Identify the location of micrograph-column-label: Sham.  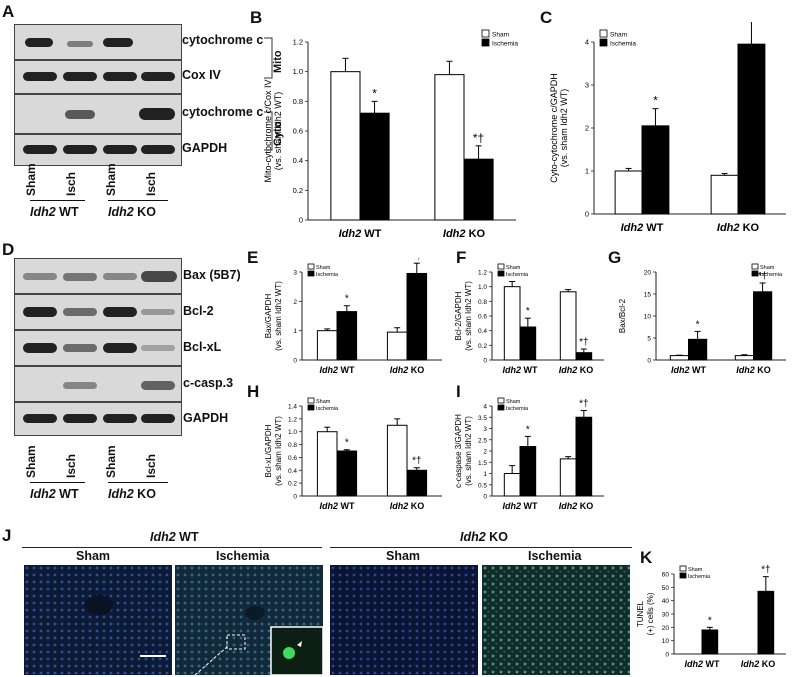
(403, 556).